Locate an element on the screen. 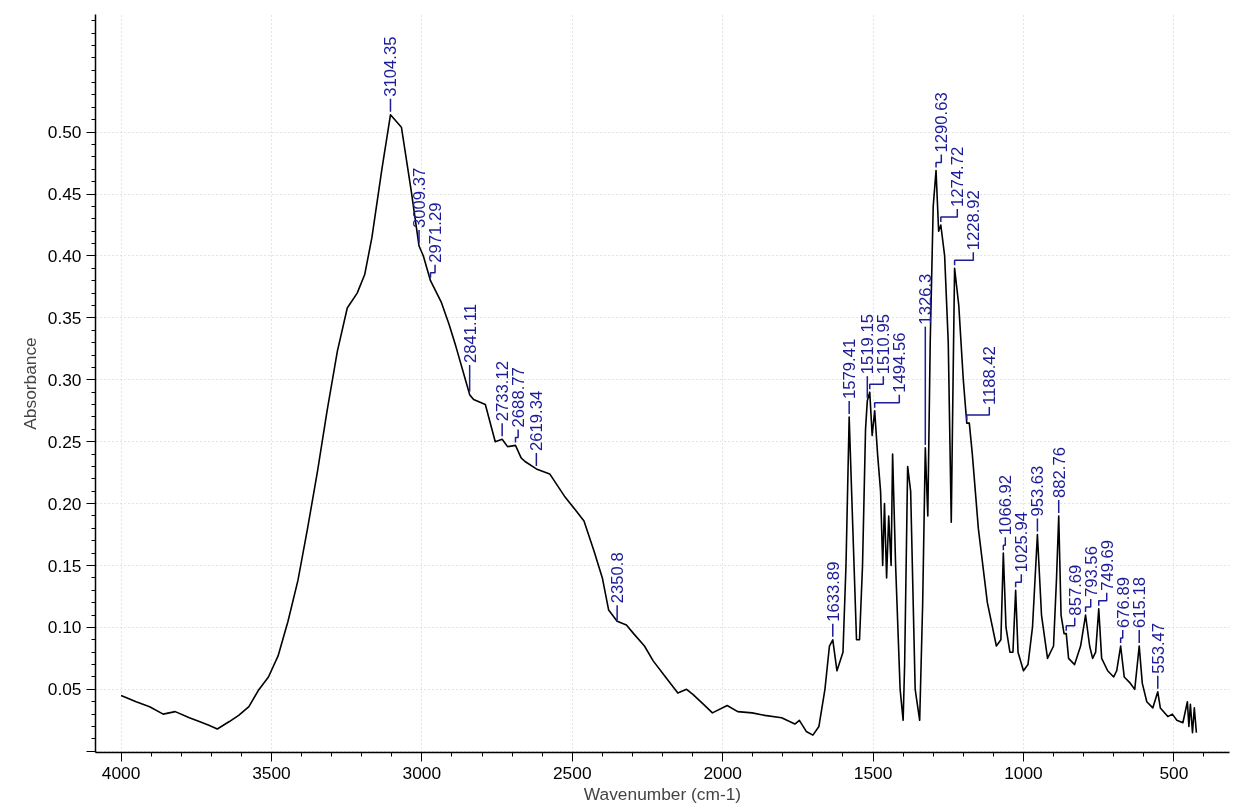 The image size is (1244, 812). x-tick-label: 1500 is located at coordinates (873, 772).